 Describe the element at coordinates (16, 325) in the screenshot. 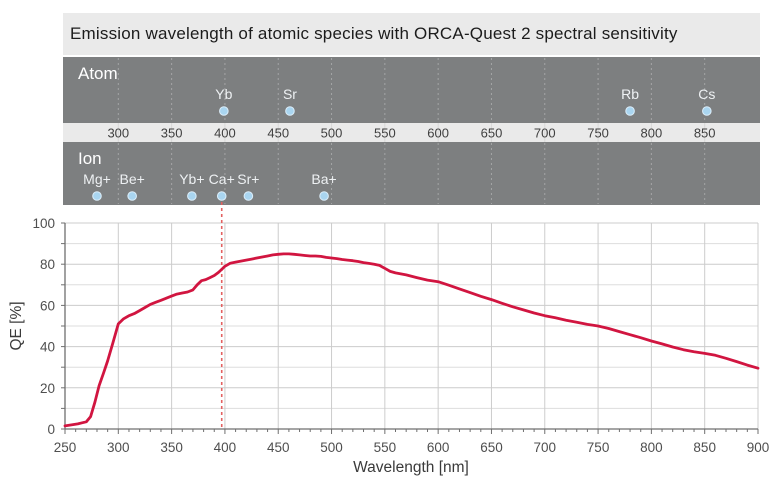

I see `y-axis-label: QE [%]` at that location.